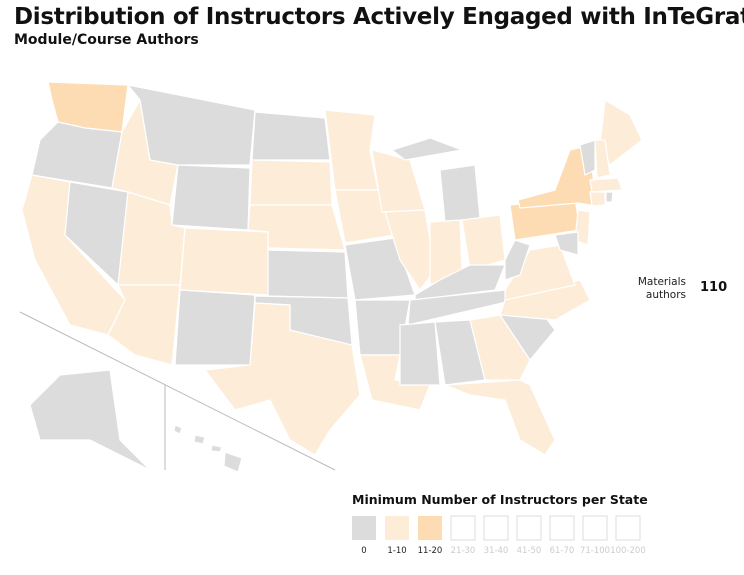 The height and width of the screenshot is (575, 744). Describe the element at coordinates (628, 551) in the screenshot. I see `legend-label: 100-200` at that location.